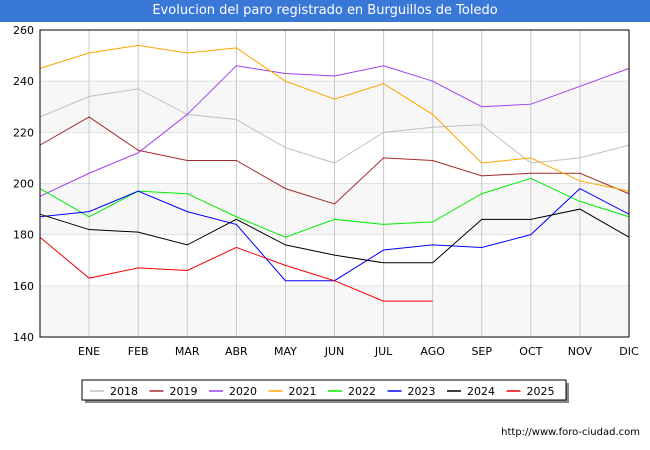  I want to click on legend-label-2025: 2025, so click(541, 391).